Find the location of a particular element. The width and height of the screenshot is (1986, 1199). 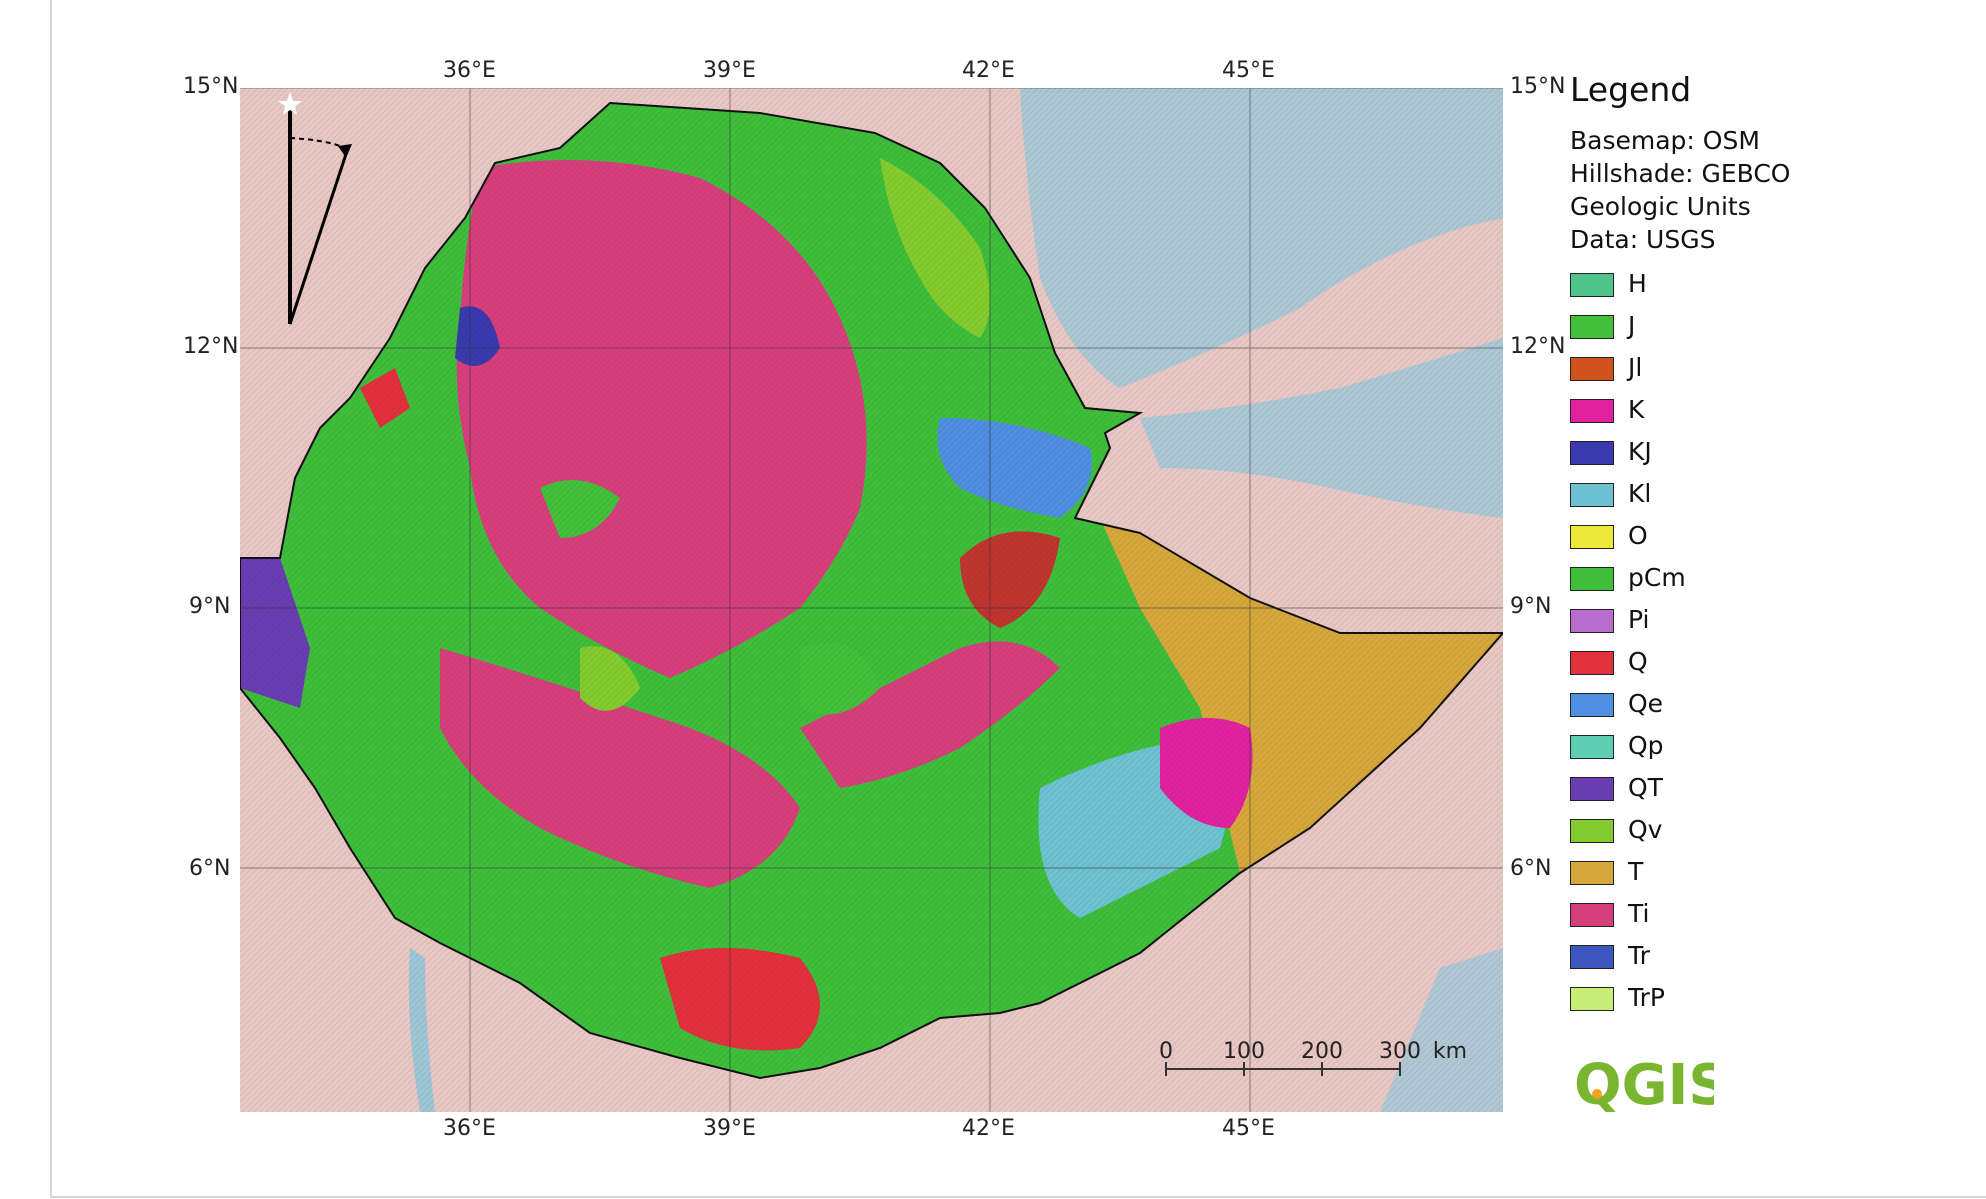

scale-tick-300: 300 is located at coordinates (1400, 1051).